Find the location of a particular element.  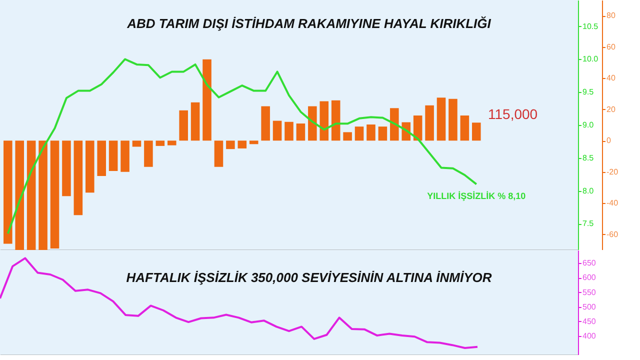

y2-tick-label: 8.0 is located at coordinates (588, 191).